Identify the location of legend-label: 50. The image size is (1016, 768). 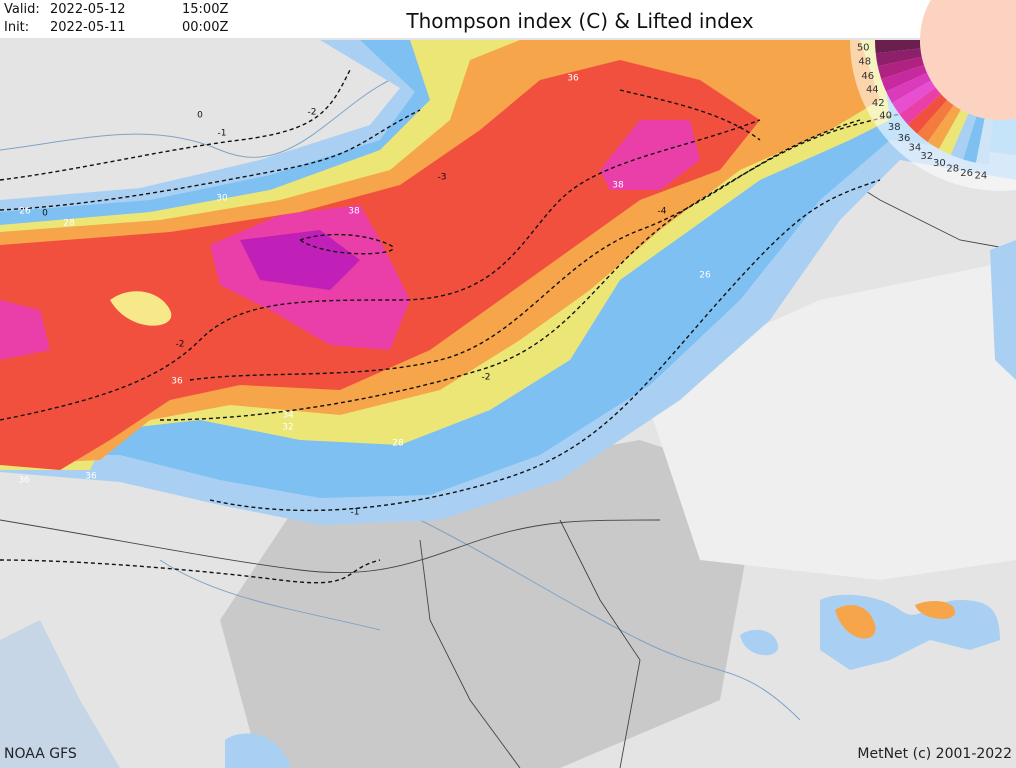
(863, 47).